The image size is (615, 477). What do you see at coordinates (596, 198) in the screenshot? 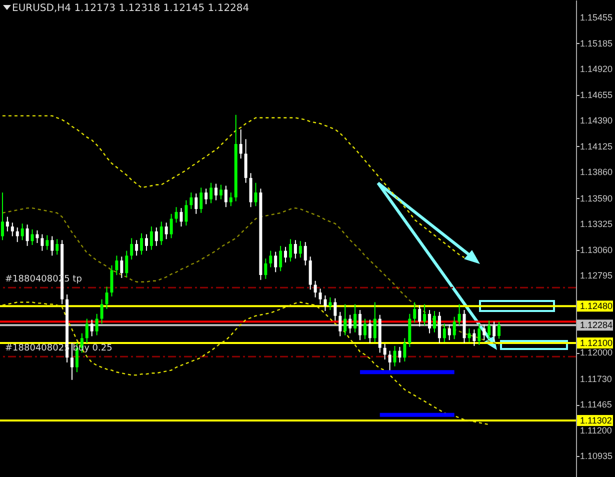
I see `y-tick-label: 1.13590` at bounding box center [596, 198].